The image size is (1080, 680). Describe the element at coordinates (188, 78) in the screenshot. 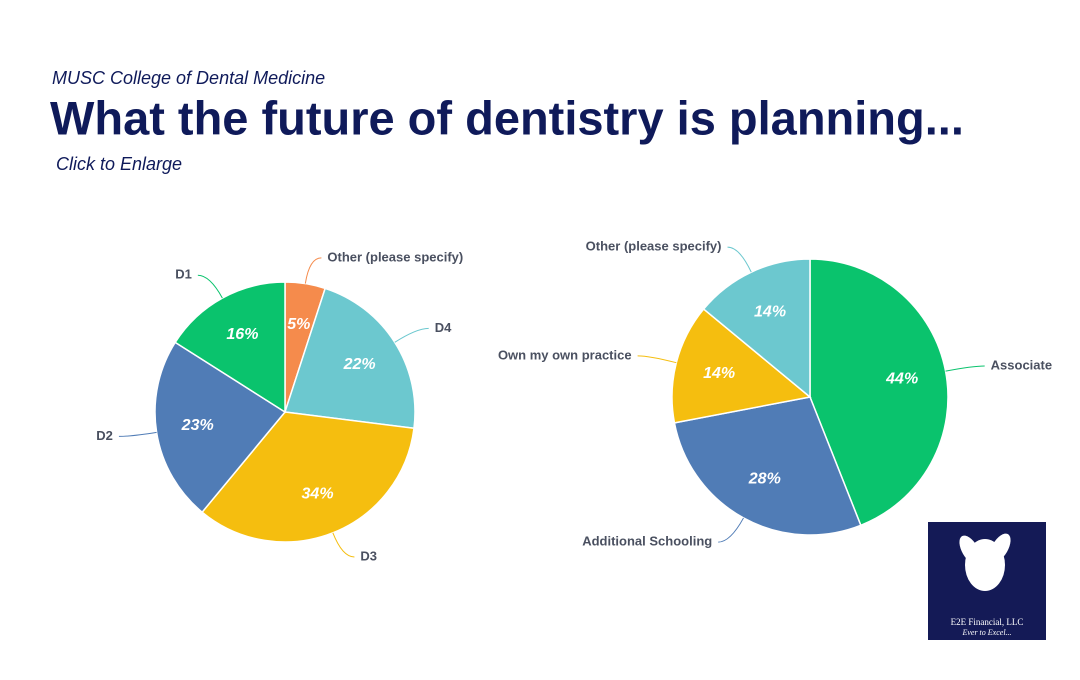

I see `subtitle: MUSC College of Dental Medicine` at that location.